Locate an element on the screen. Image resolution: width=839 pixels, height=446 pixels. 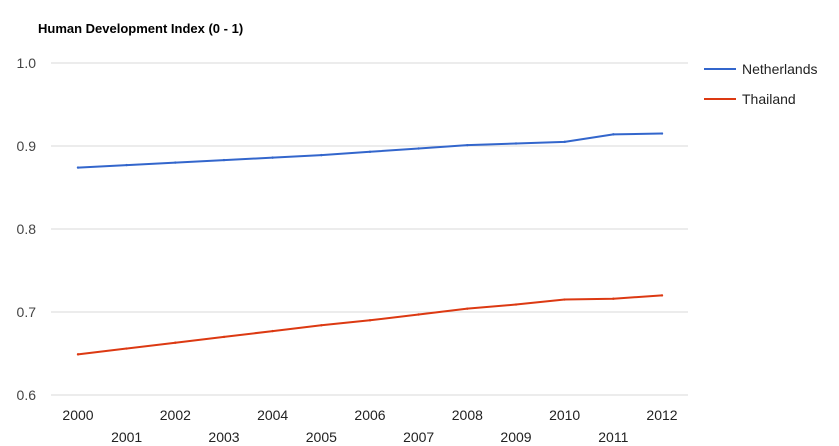
legend: Netherlands Thailand is located at coordinates (761, 84).